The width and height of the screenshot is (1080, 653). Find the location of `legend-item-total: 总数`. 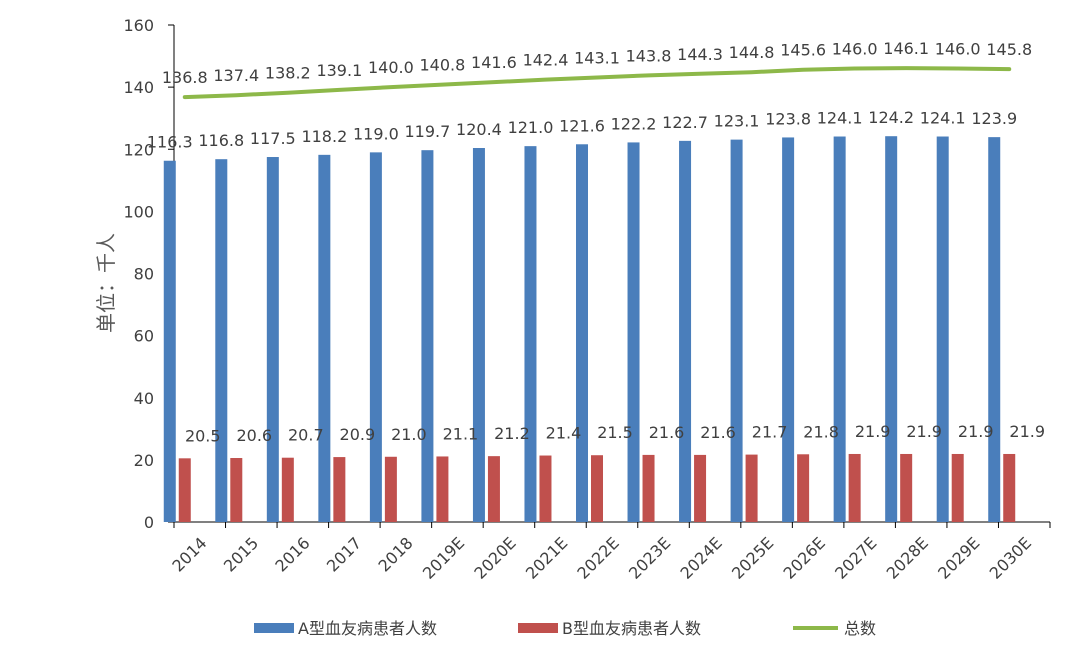

legend-item-total: 总数 is located at coordinates (834, 628).